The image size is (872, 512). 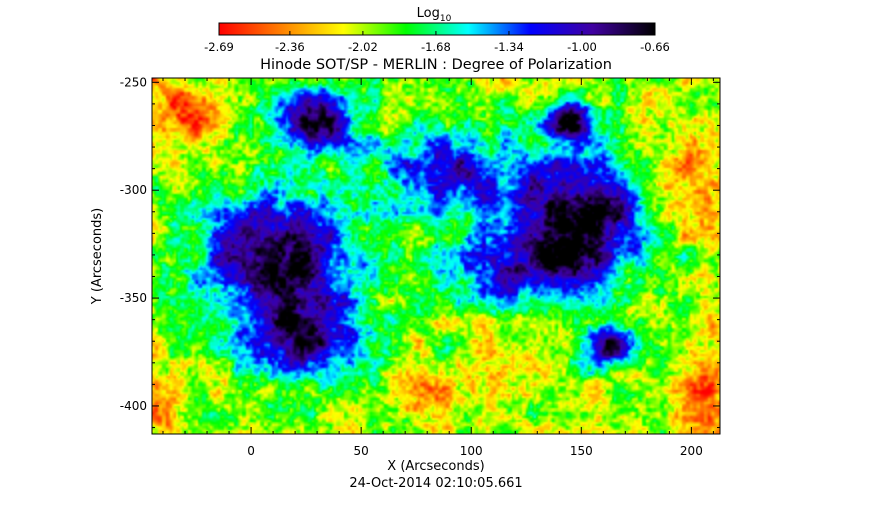 I want to click on y-tick-label: -400, so click(x=133, y=406).